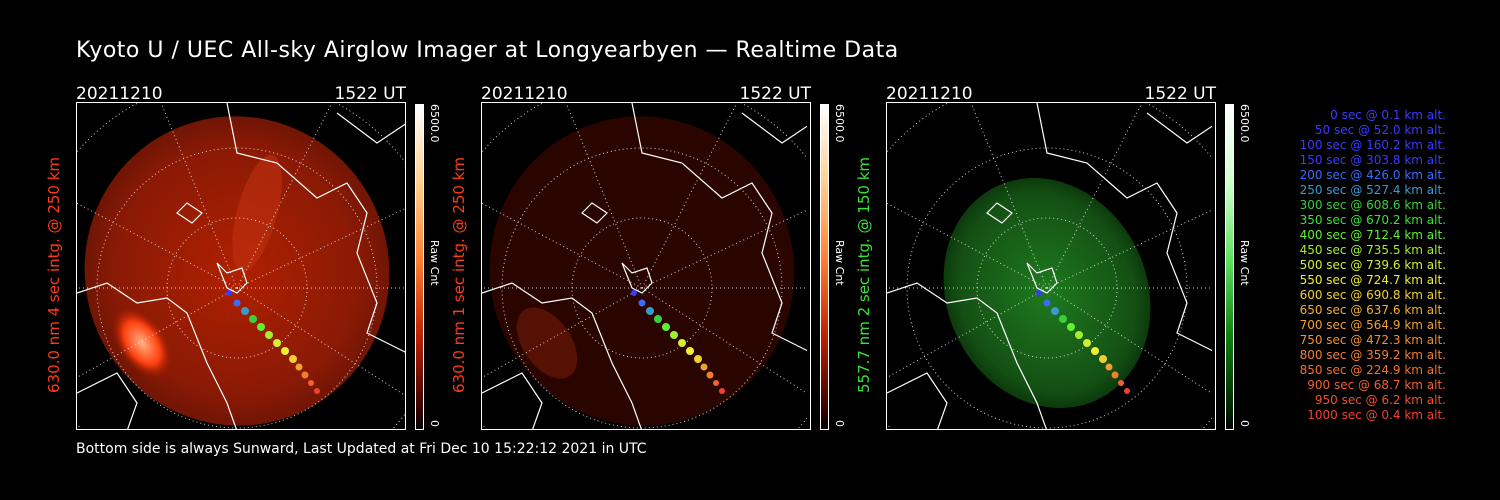 Image resolution: width=1500 pixels, height=500 pixels. Describe the element at coordinates (1372, 160) in the screenshot. I see `legend-row: 150 sec @ 303.8 km alt.` at that location.